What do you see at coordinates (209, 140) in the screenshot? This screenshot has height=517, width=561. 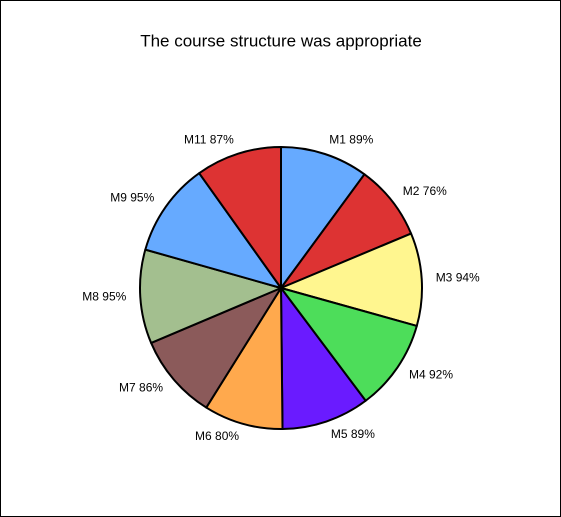 I see `slice-label: M11 87%` at bounding box center [209, 140].